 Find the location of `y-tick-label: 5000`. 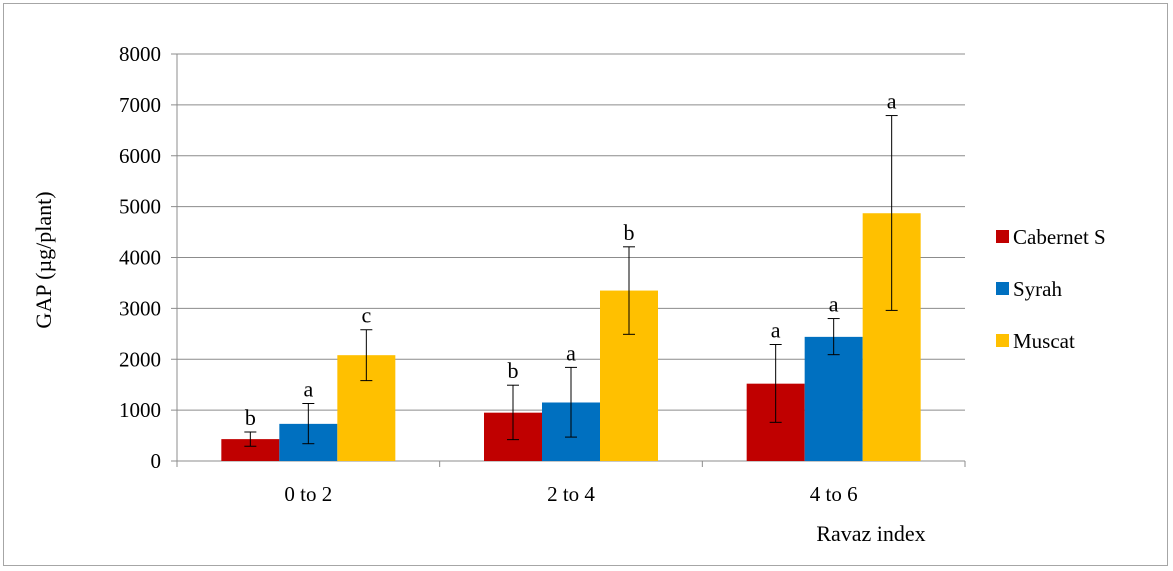

y-tick-label: 5000 is located at coordinates (140, 207).